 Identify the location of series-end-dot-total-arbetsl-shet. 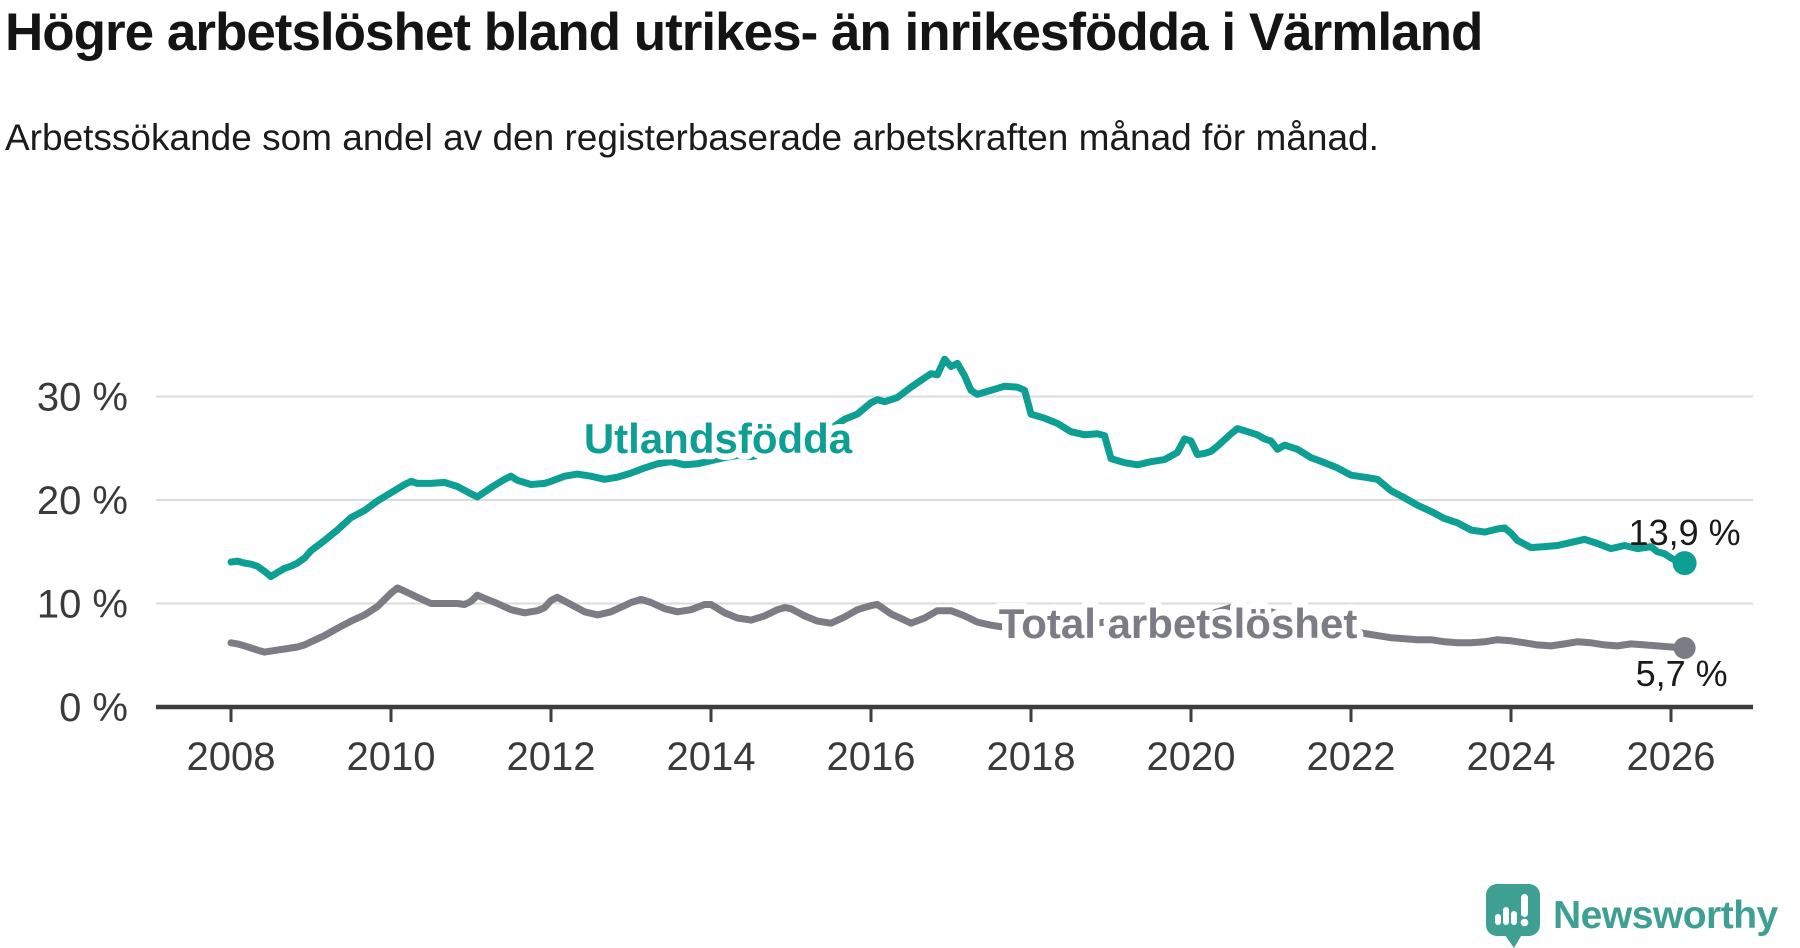
(1684, 648).